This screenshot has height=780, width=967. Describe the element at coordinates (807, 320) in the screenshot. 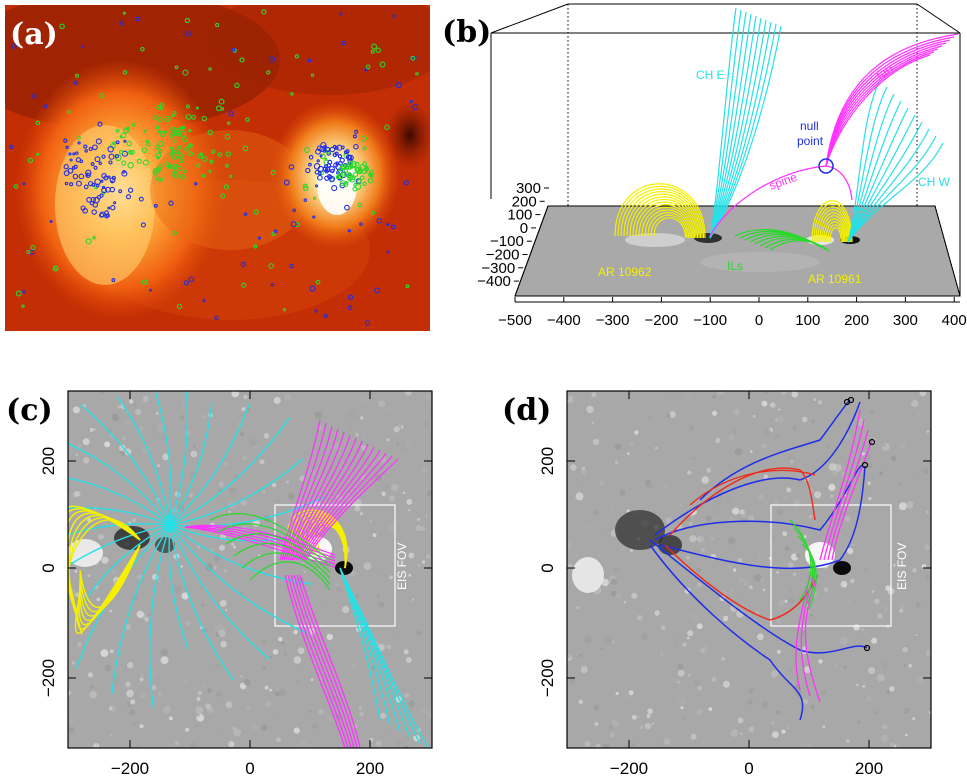

I see `x-tick-label: 100` at that location.